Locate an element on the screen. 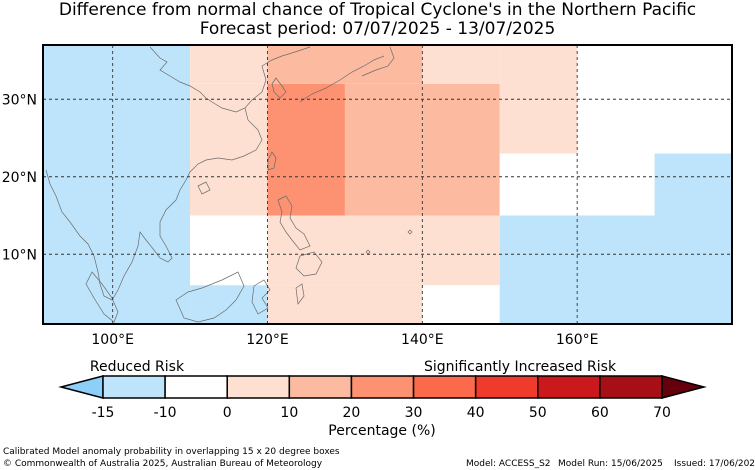 Image resolution: width=755 pixels, height=470 pixels. colorbar is located at coordinates (382, 387).